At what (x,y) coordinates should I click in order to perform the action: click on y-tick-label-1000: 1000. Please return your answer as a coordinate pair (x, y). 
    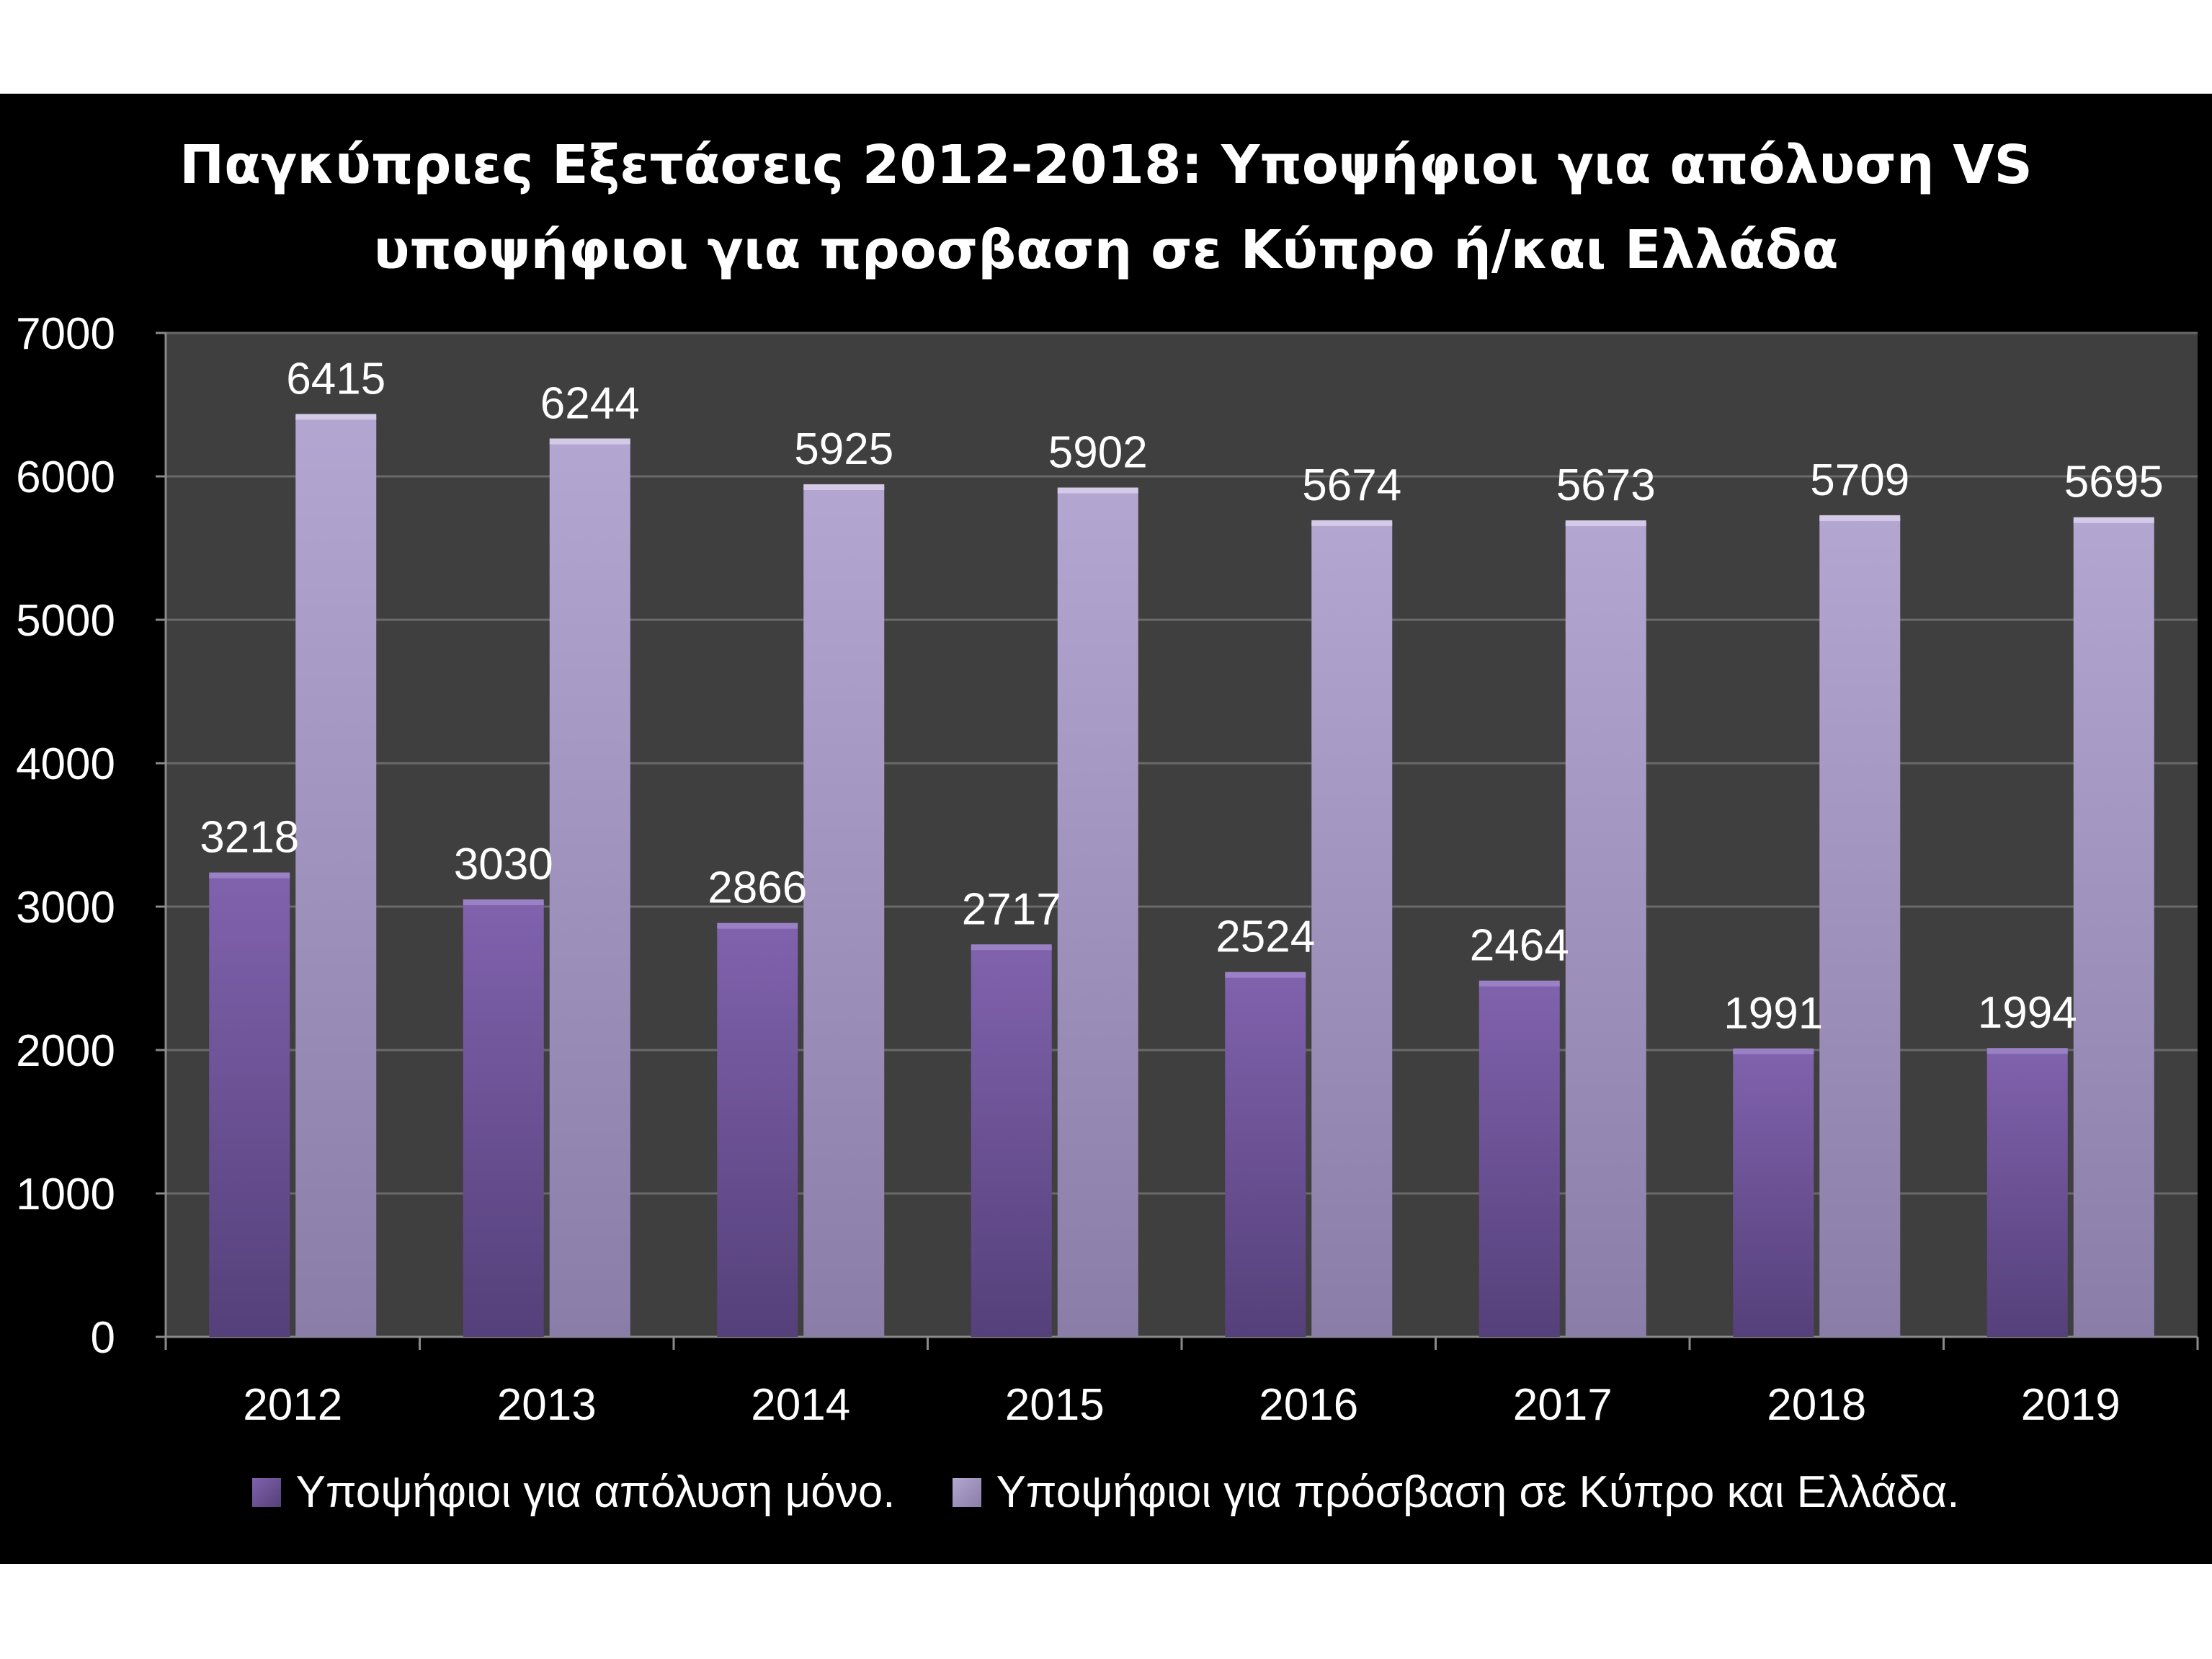
    Looking at the image, I should click on (65, 1194).